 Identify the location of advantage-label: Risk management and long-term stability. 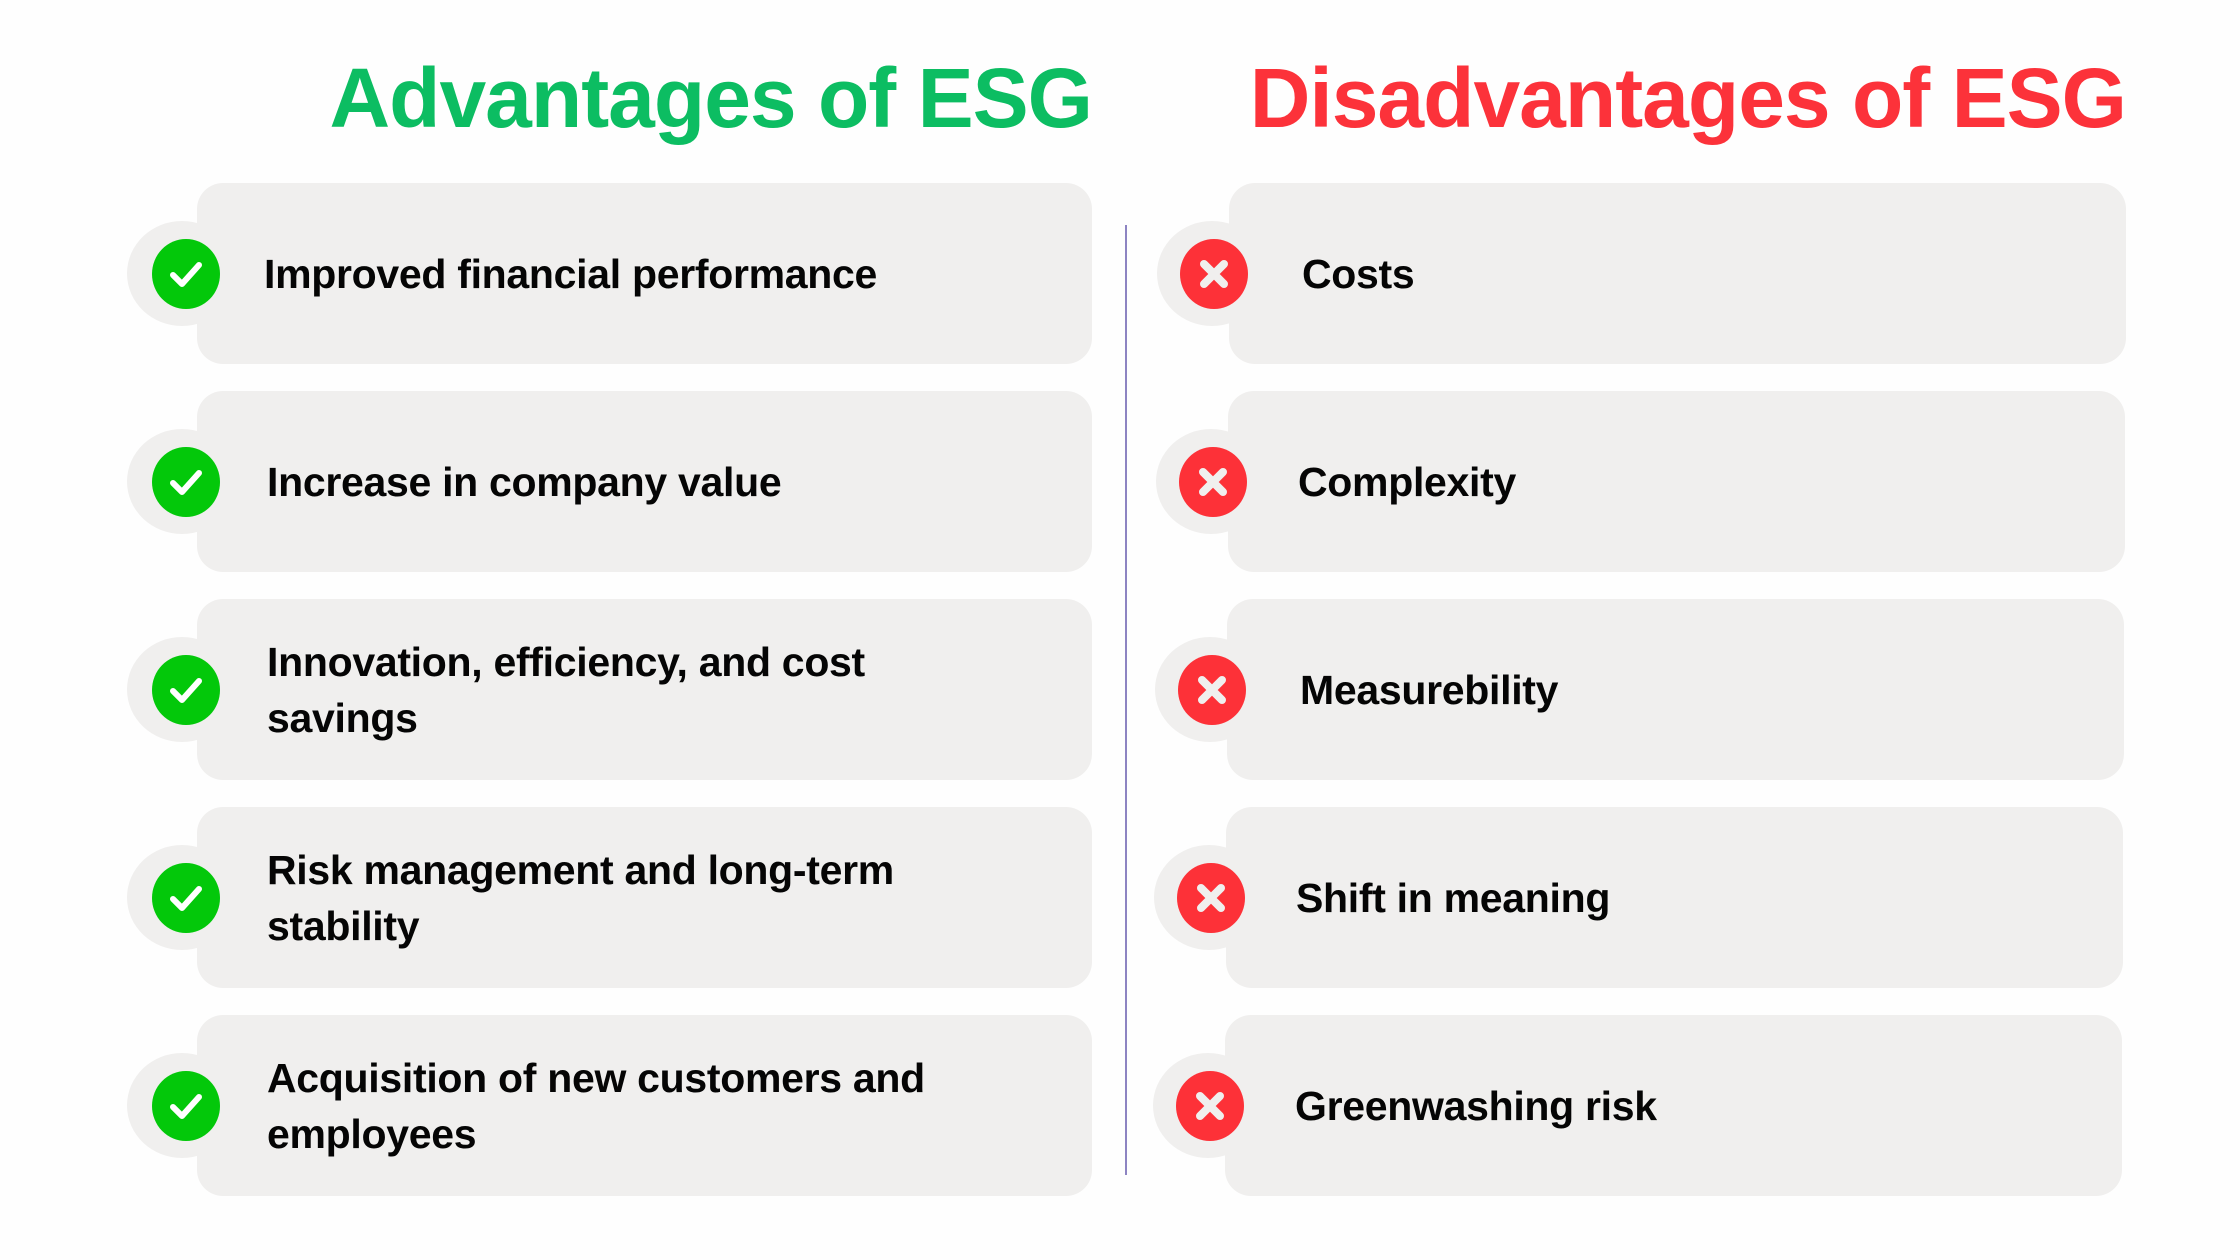
(580, 897).